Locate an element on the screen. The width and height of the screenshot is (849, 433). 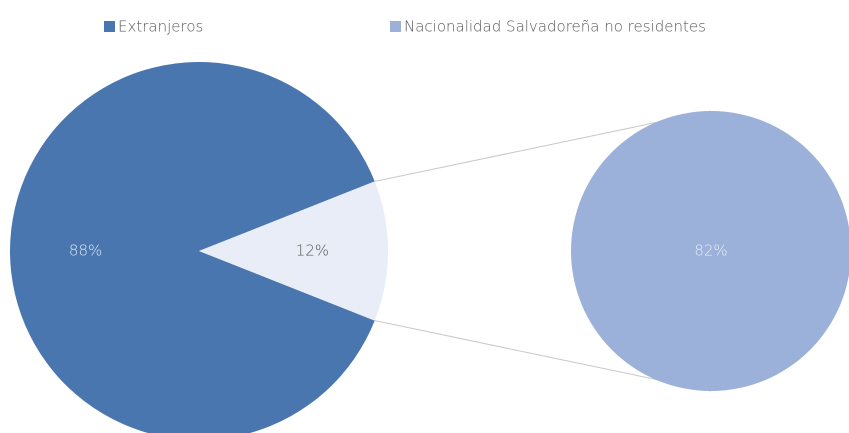
data-label: 88% is located at coordinates (85, 251).